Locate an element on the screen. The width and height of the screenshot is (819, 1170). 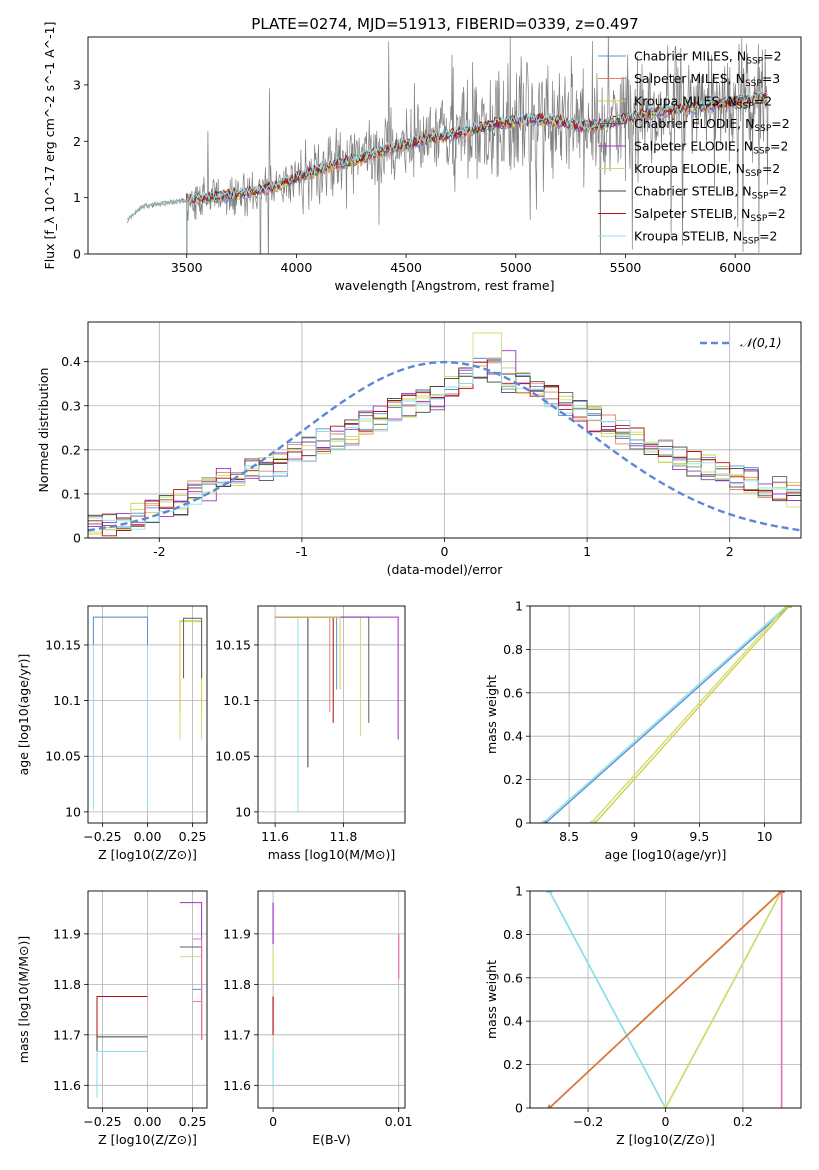
x-axis-label: Z [log10(Z/Z⊙)] is located at coordinates (147, 1139).